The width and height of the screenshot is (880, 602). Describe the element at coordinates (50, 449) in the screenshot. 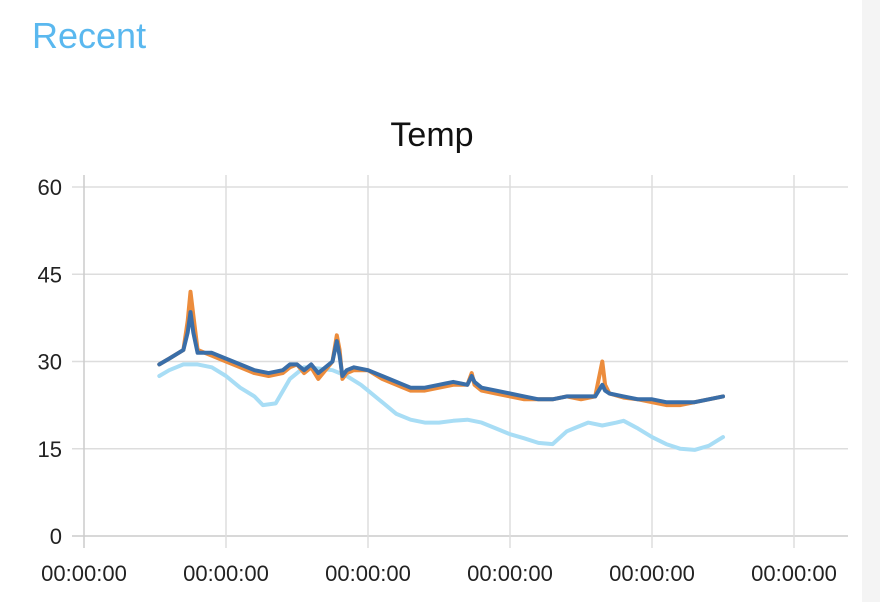

I see `y-tick-label: 15` at that location.